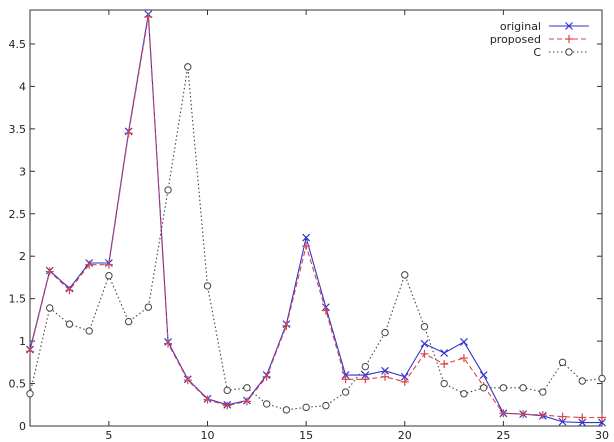 This screenshot has height=442, width=614. Describe the element at coordinates (405, 435) in the screenshot. I see `x-tick-label: 20` at that location.